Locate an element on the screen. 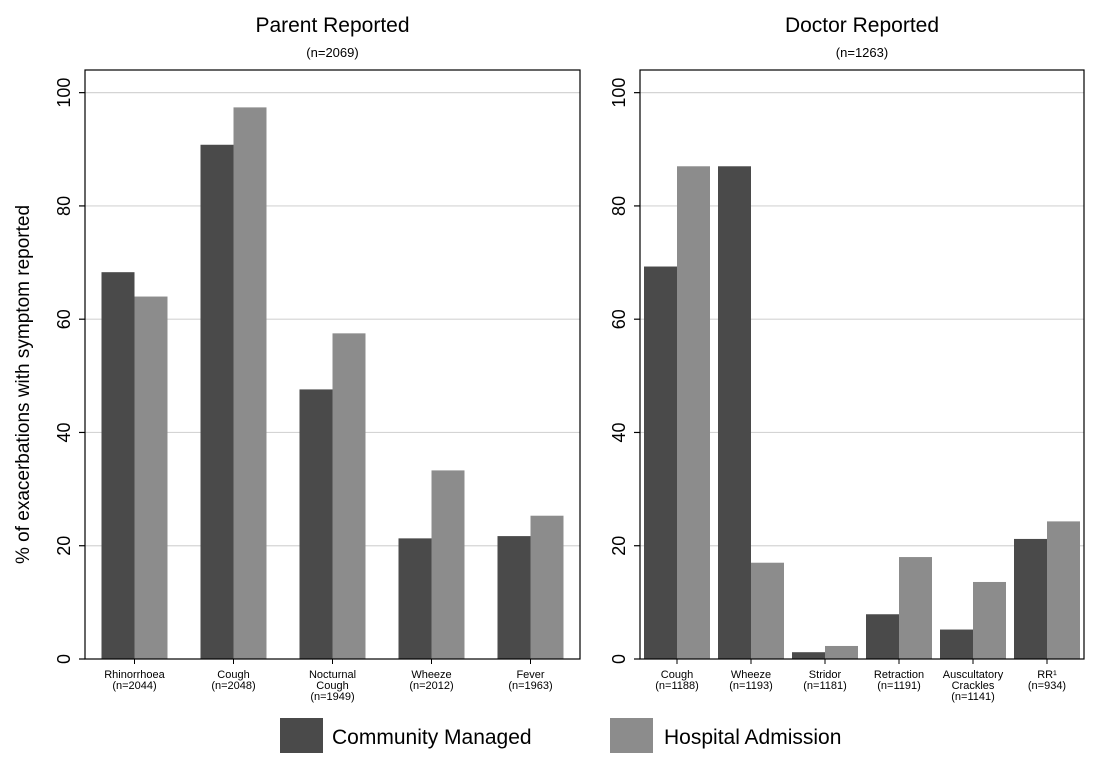 The image size is (1099, 781). x-tick-label: (n=1181) is located at coordinates (825, 686).